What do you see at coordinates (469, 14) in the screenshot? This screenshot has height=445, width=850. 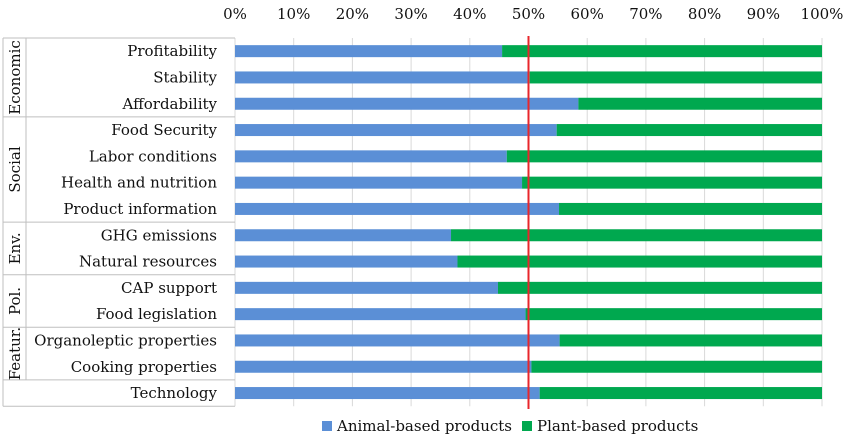 I see `x-tick-label: 40%` at bounding box center [469, 14].